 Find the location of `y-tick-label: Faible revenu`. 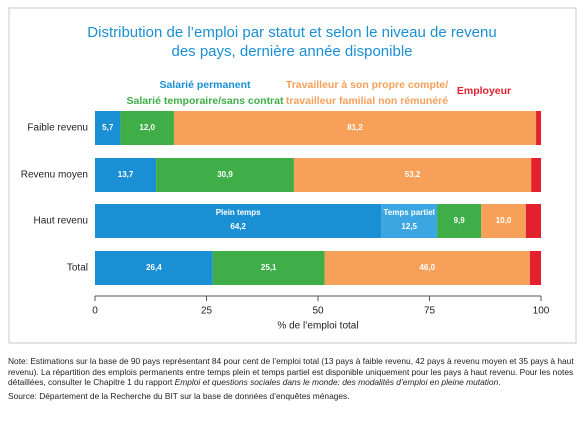

y-tick-label: Faible revenu is located at coordinates (57, 128).